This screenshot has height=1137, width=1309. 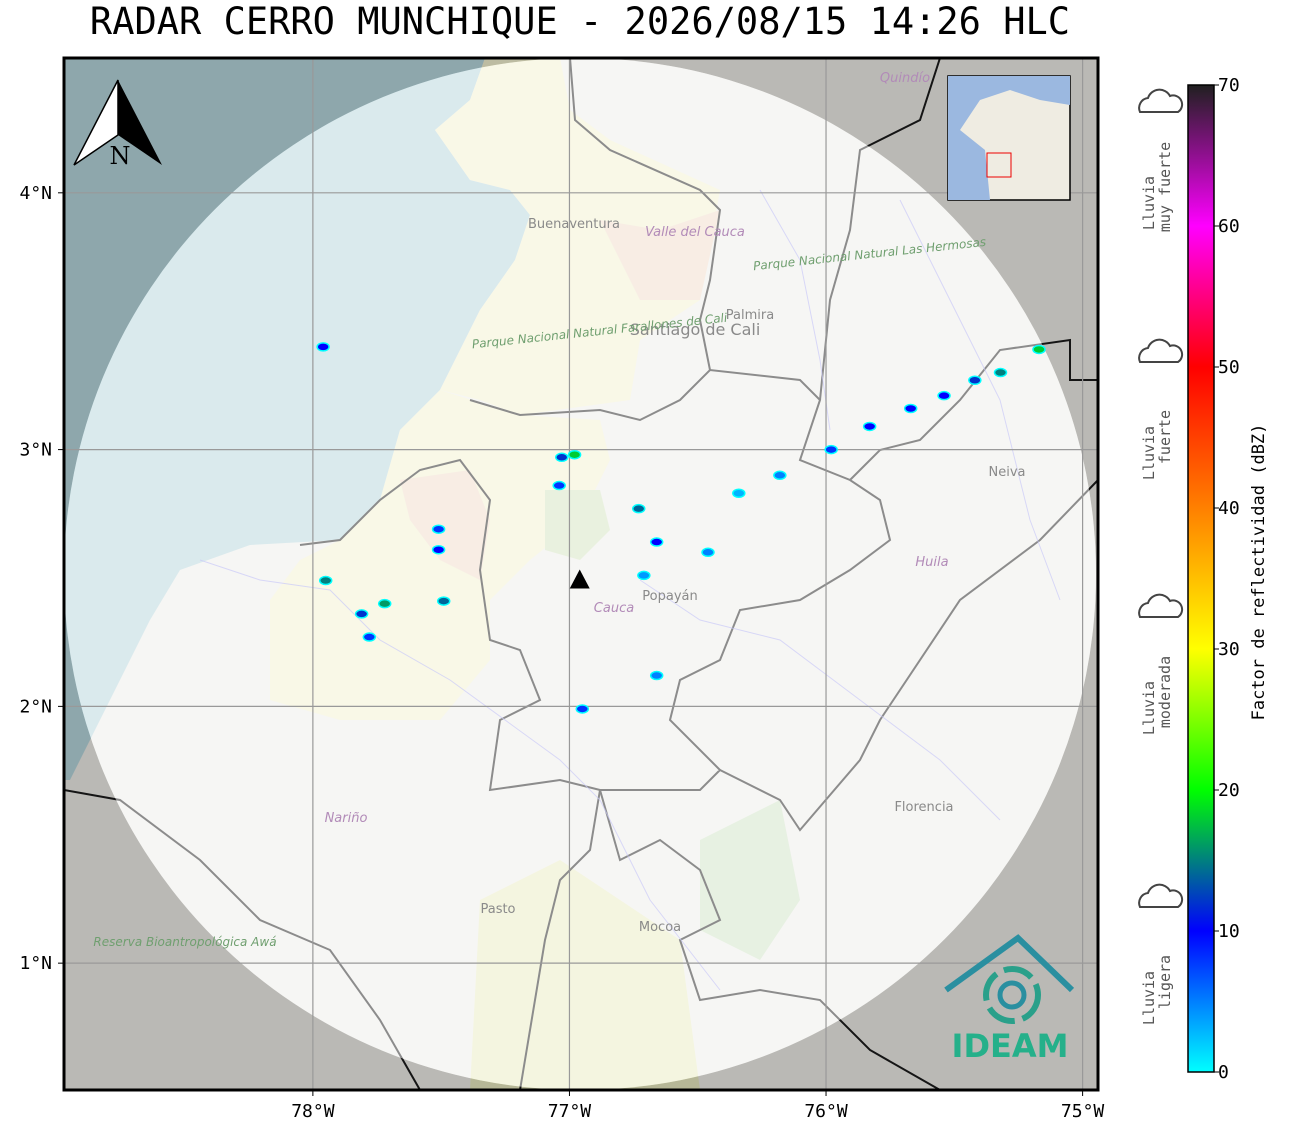 What do you see at coordinates (1229, 931) in the screenshot?
I see `colorbar-tick-label: 10` at bounding box center [1229, 931].